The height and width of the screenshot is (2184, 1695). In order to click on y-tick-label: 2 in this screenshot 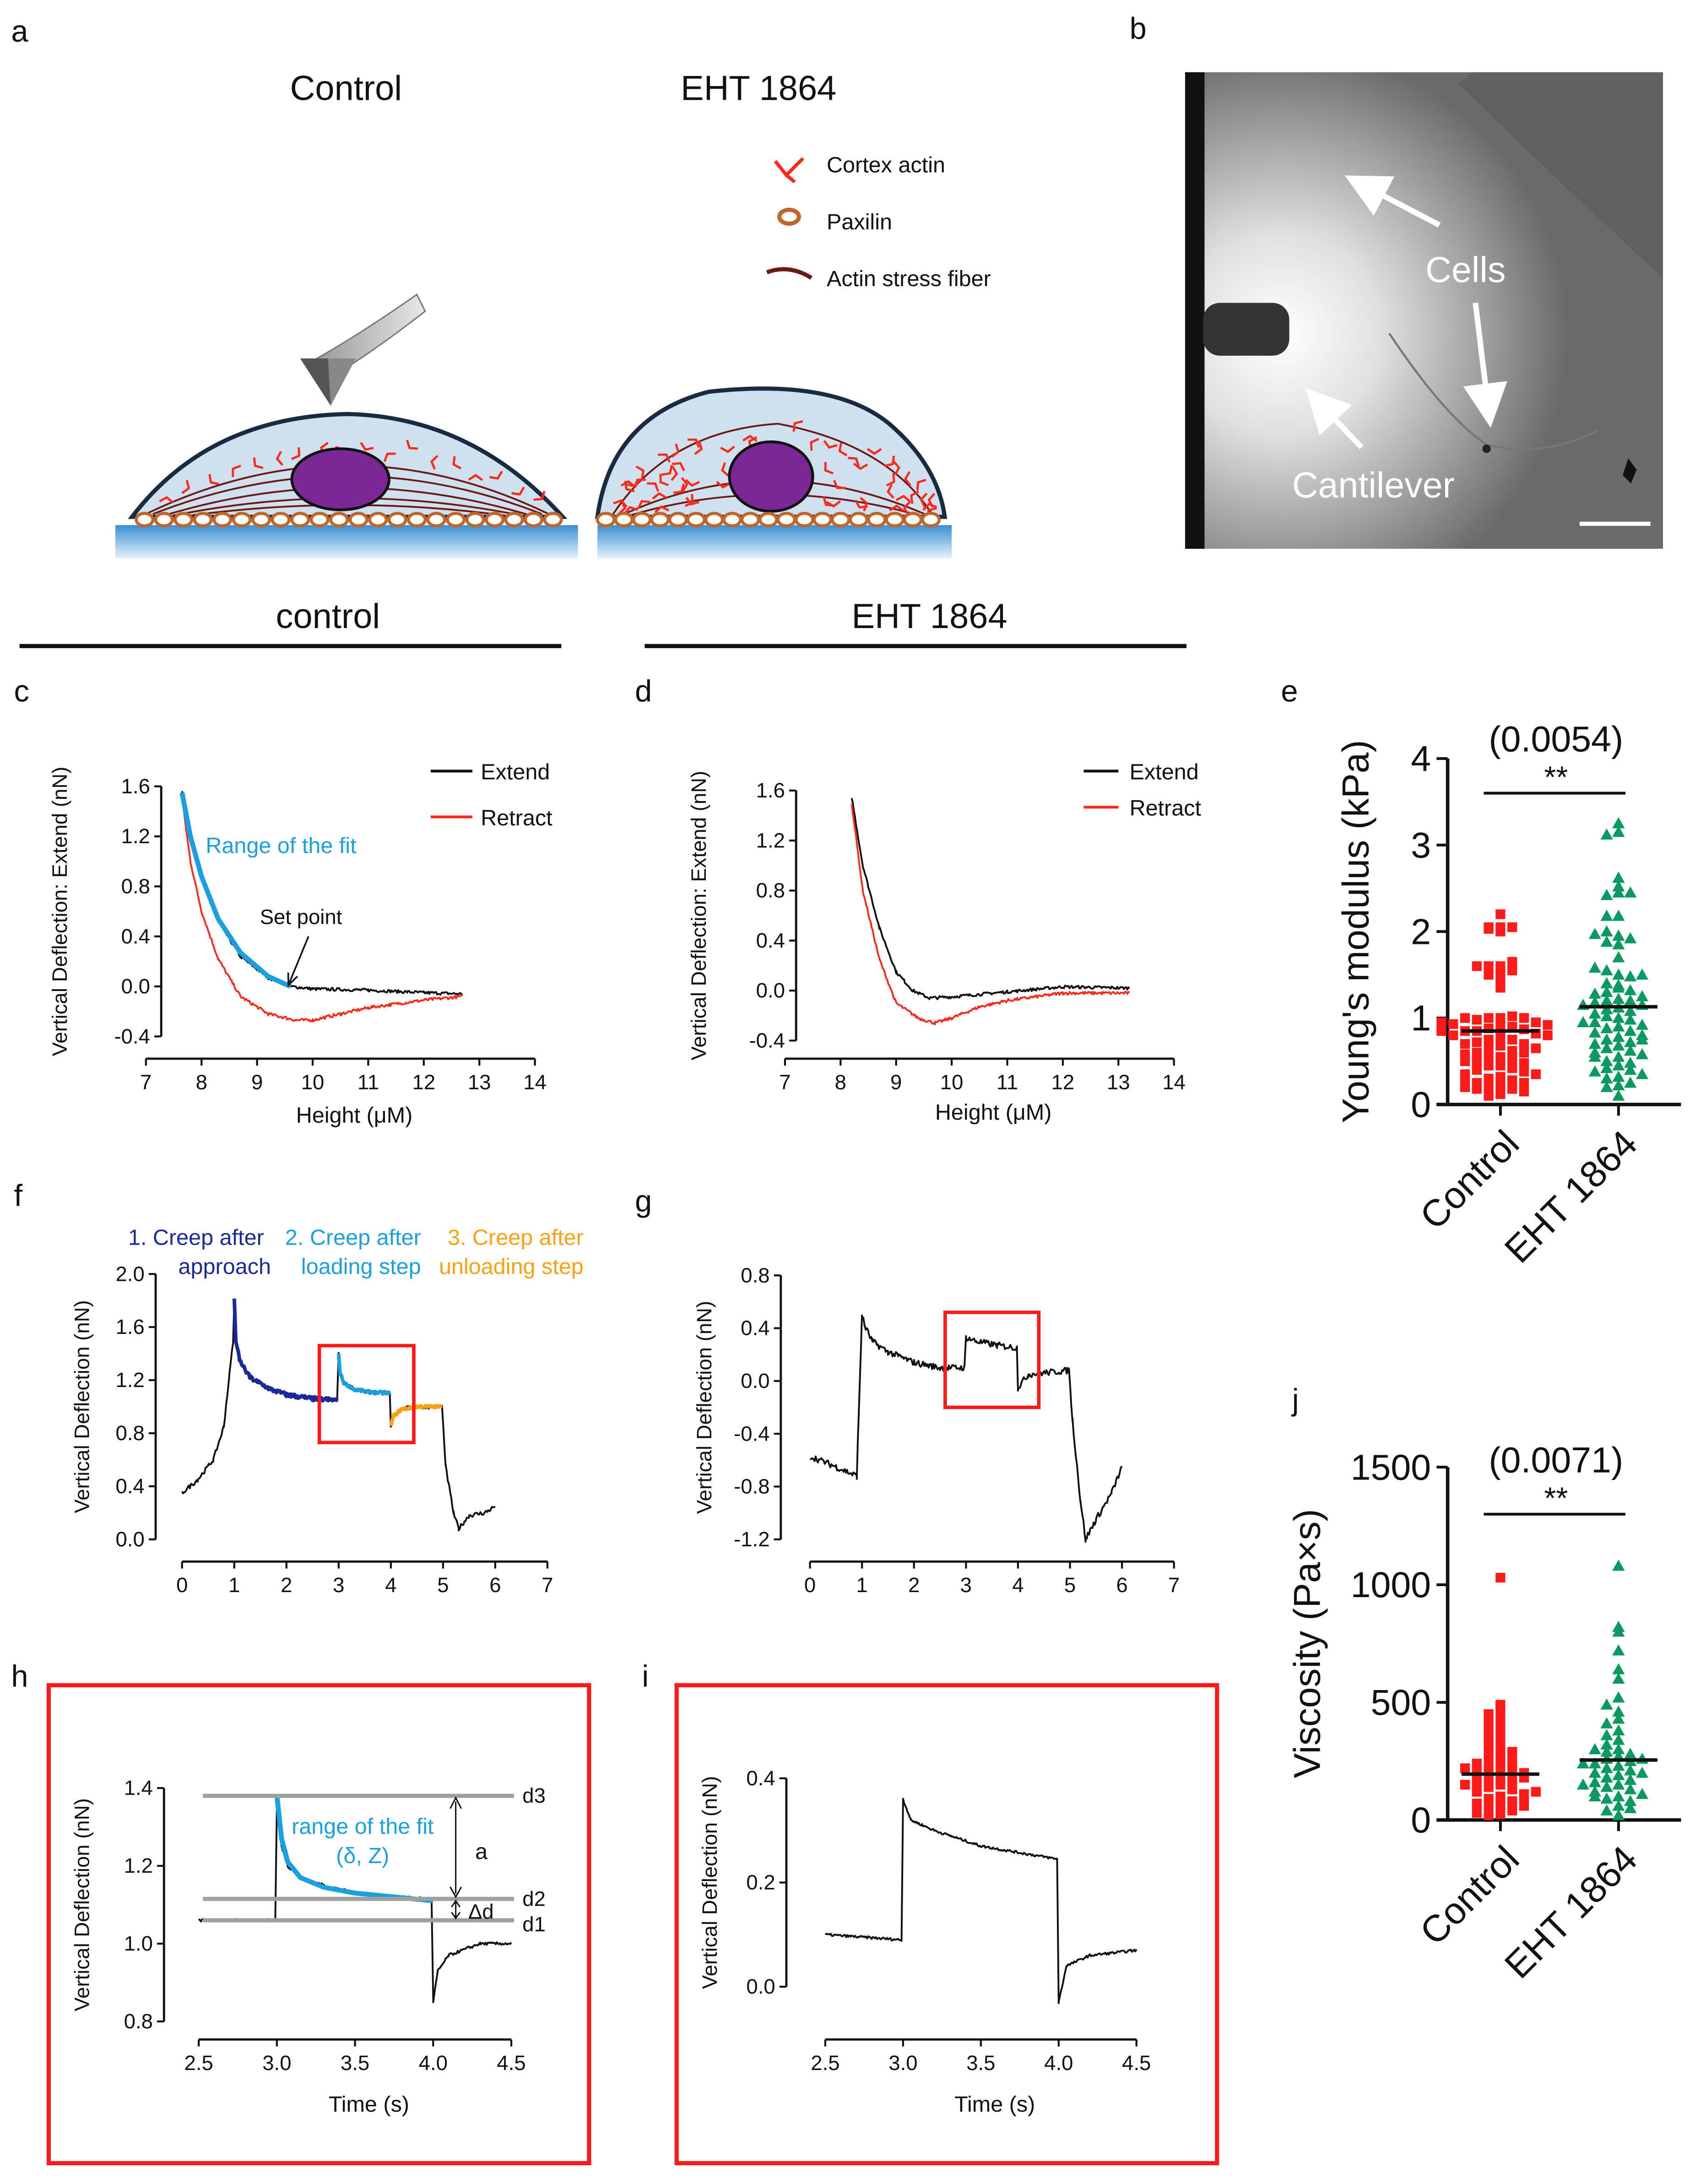, I will do `click(1421, 931)`.